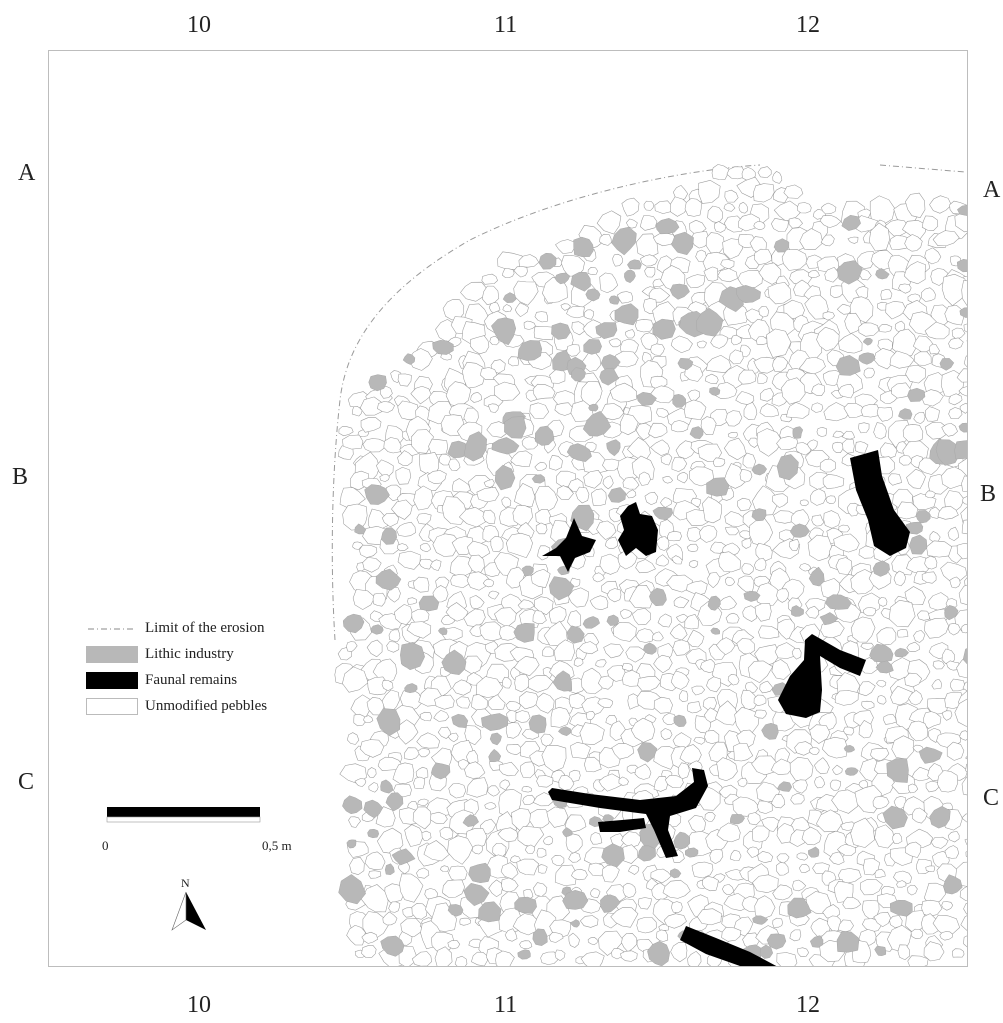 This screenshot has width=1003, height=1023. Describe the element at coordinates (20, 477) in the screenshot. I see `row-label-left-b: B` at that location.